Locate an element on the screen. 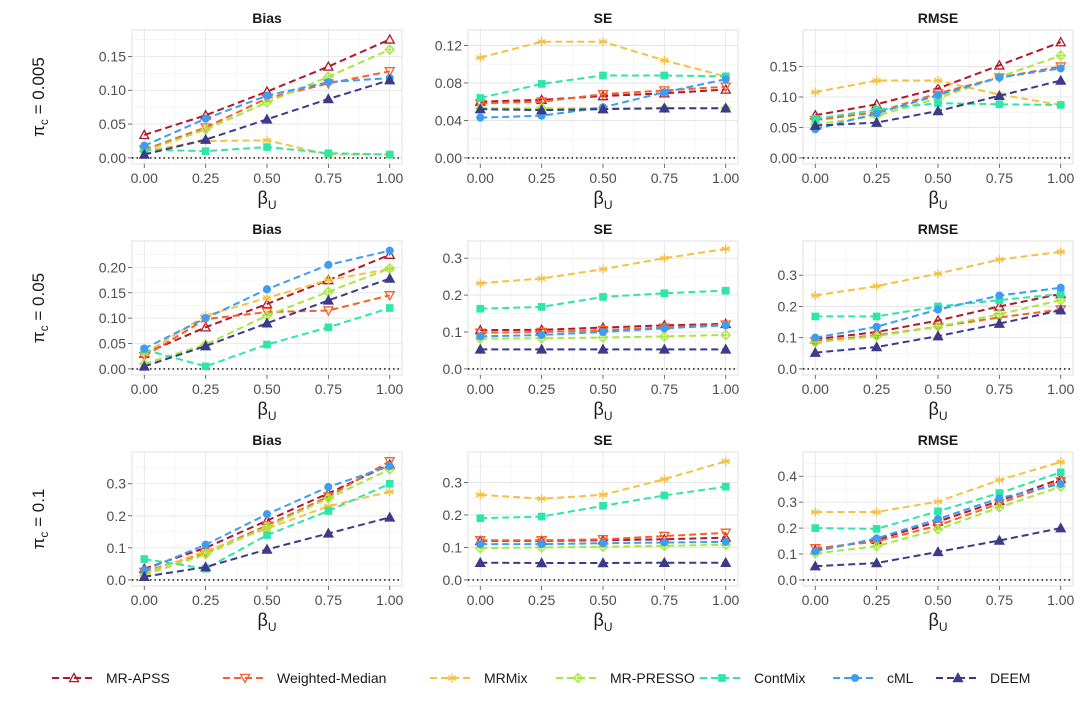  x-tick-label: 0.00 is located at coordinates (815, 178).